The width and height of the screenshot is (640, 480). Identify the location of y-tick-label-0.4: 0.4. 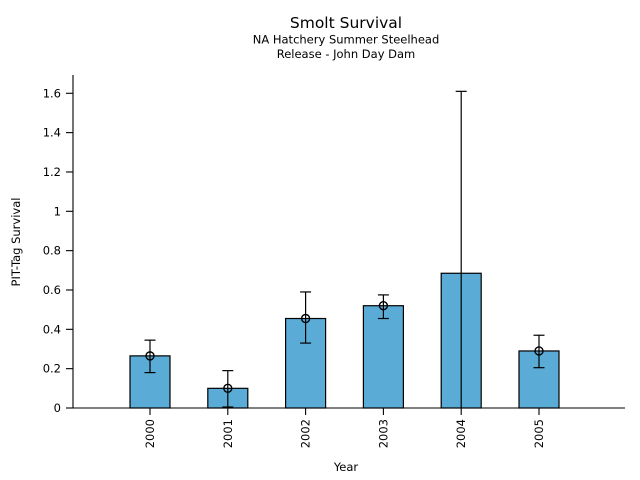
(52, 329).